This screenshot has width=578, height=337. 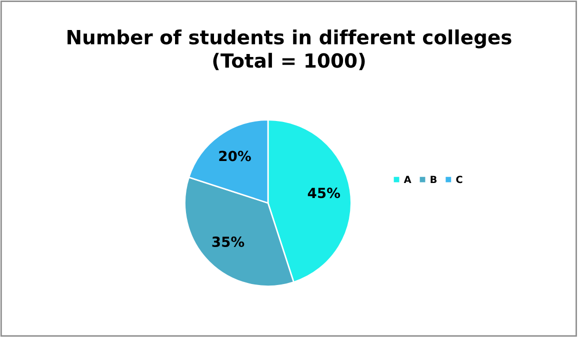 I want to click on chart-title: Number of students in different colleges (Total = 1000), so click(x=290, y=49).